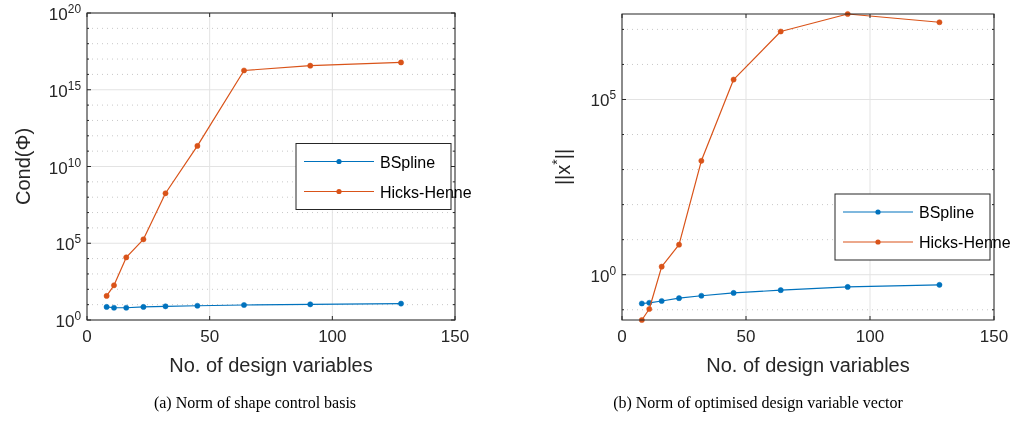 The width and height of the screenshot is (1013, 425). I want to click on y-tick-label: 10$^{15}$, so click(65, 89).